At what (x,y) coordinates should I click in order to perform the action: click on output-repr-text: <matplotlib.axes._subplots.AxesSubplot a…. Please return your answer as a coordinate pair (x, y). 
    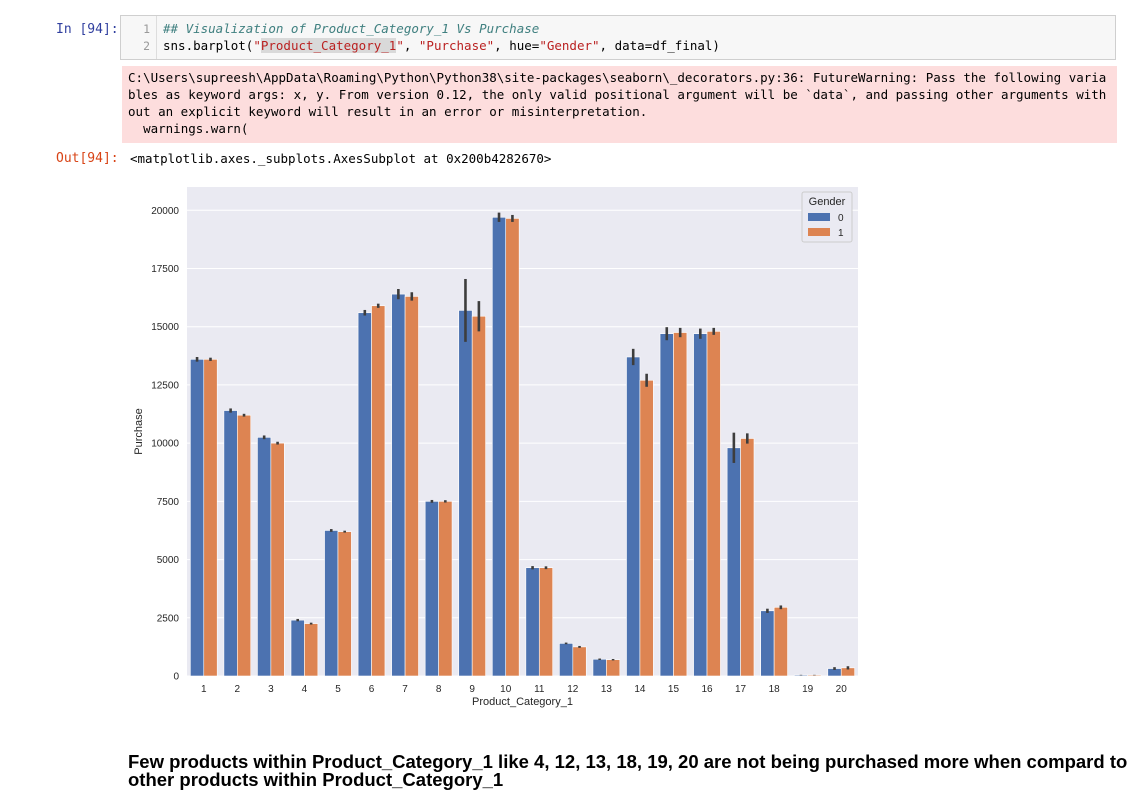
    Looking at the image, I should click on (341, 158).